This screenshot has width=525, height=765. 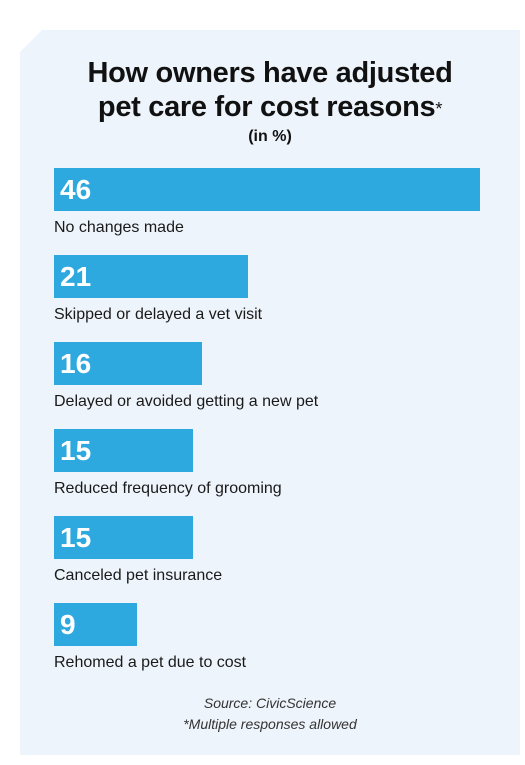 What do you see at coordinates (158, 314) in the screenshot?
I see `category-label-2: Skipped or delayed a vet visit` at bounding box center [158, 314].